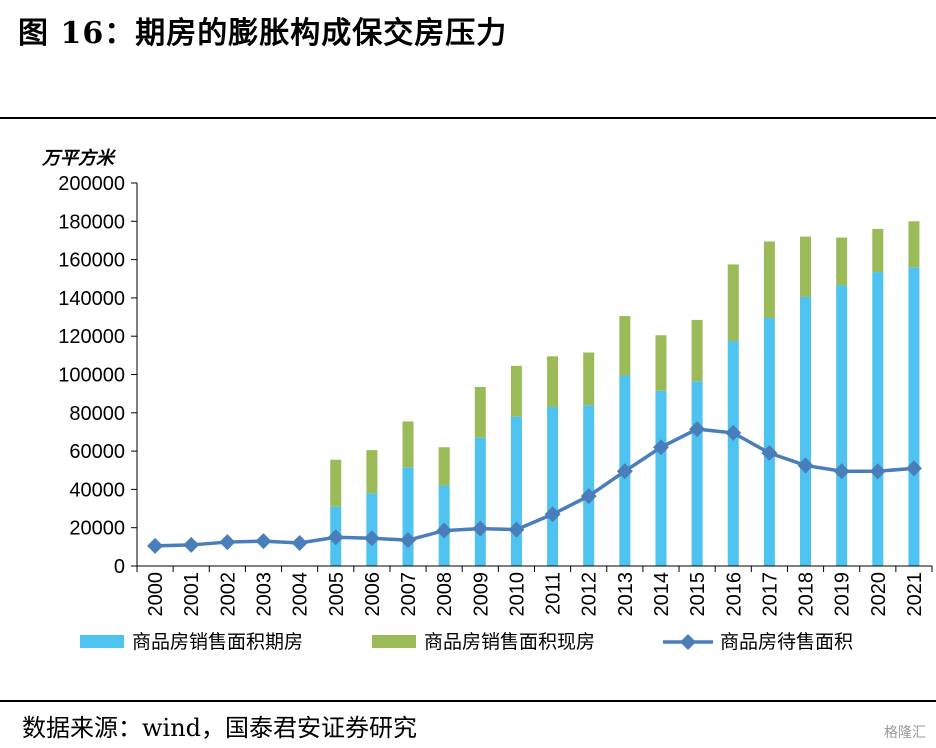 Image resolution: width=936 pixels, height=748 pixels. I want to click on x-tick-label: 2016, so click(734, 594).